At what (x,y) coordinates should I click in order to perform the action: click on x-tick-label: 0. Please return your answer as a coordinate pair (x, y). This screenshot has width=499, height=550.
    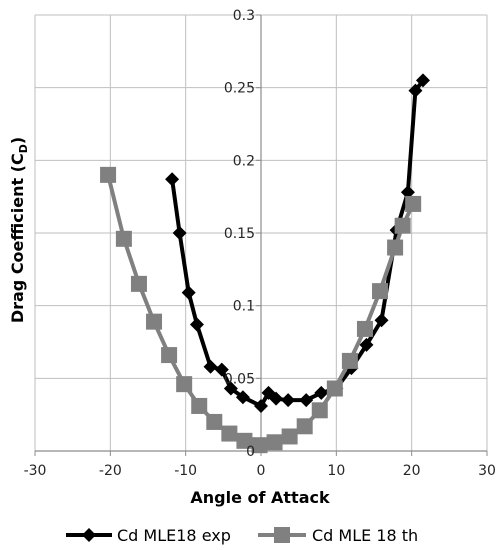
    Looking at the image, I should click on (261, 471).